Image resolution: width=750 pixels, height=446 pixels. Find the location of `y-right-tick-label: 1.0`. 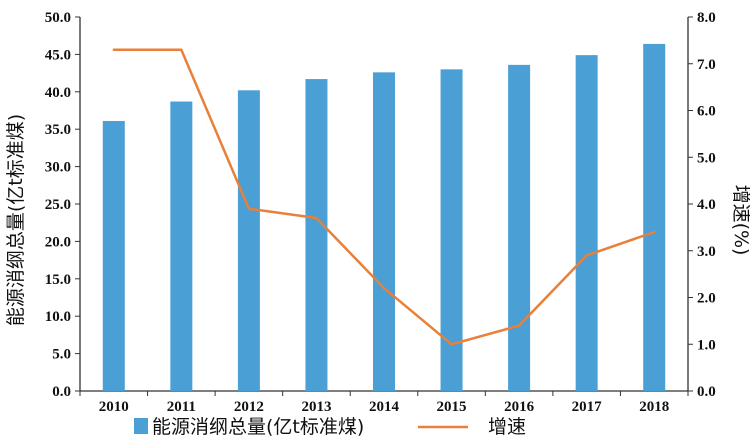

y-right-tick-label: 1.0 is located at coordinates (706, 345).